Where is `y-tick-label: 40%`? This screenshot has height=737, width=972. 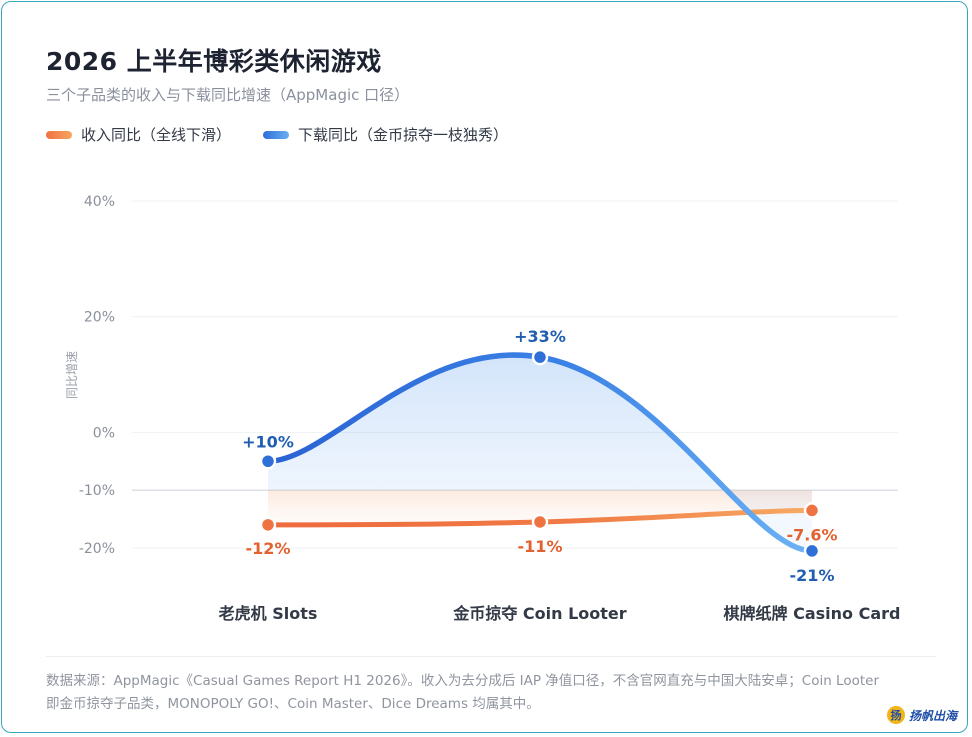
y-tick-label: 40% is located at coordinates (99, 202).